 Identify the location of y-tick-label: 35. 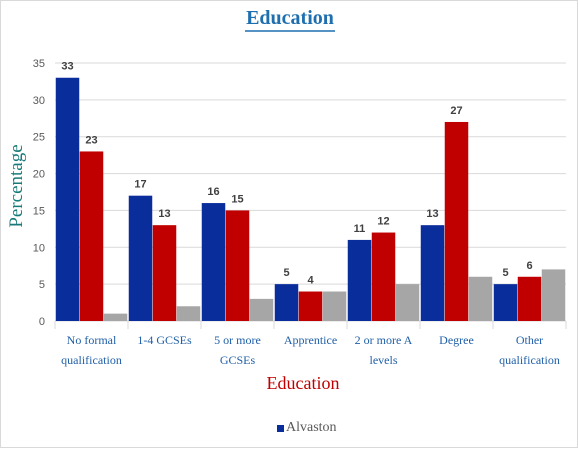
(39, 64).